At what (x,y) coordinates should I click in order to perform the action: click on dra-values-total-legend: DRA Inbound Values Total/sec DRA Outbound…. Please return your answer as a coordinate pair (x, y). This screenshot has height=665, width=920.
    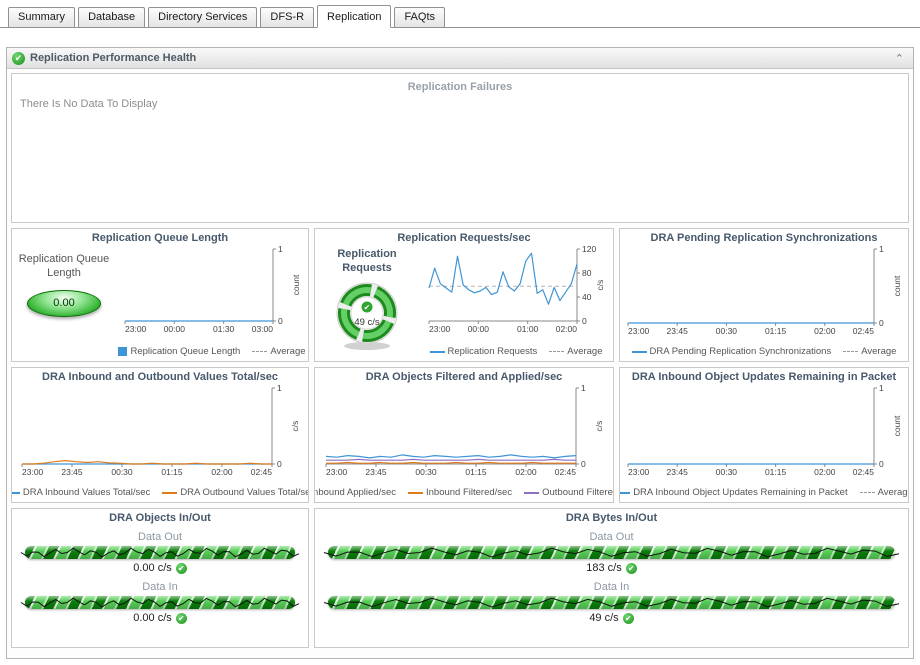
    Looking at the image, I should click on (160, 493).